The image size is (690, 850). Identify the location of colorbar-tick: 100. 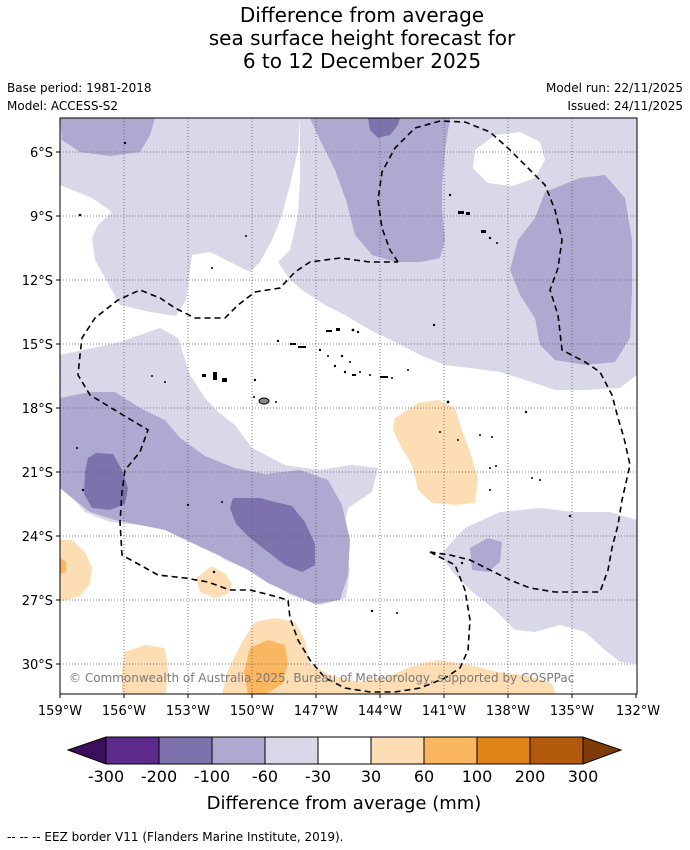
(477, 776).